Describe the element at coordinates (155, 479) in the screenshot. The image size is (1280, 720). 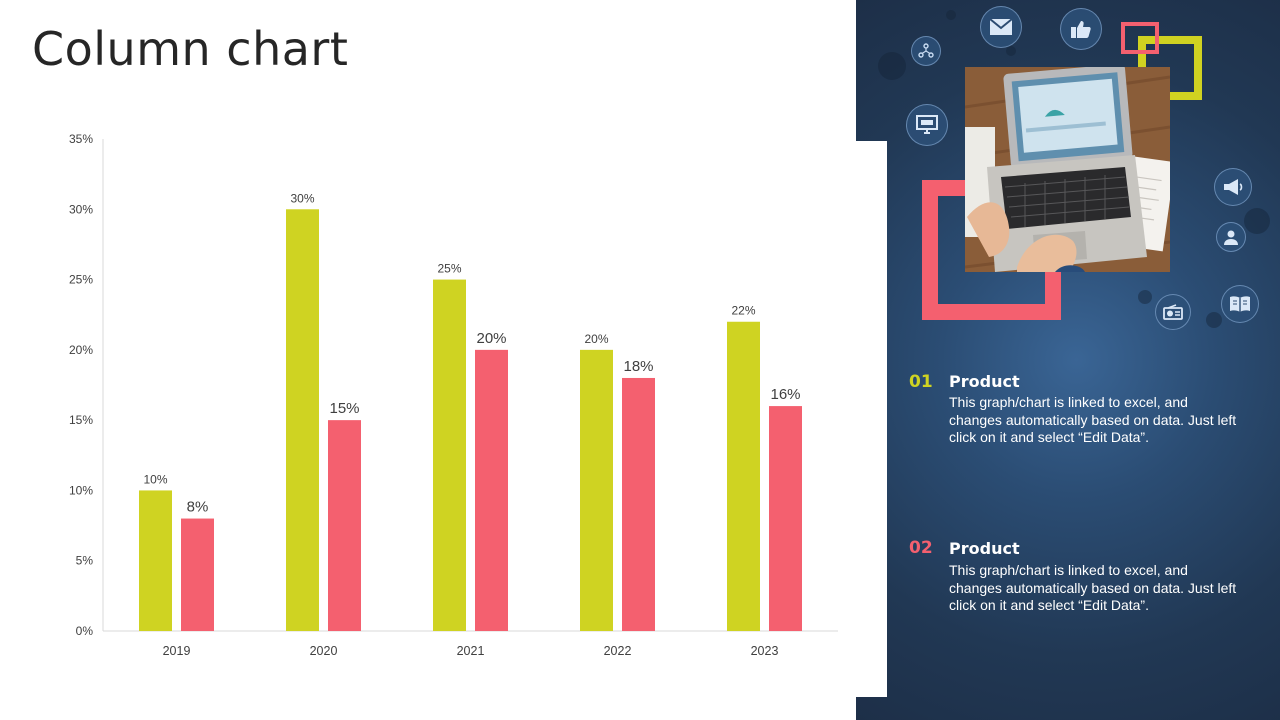
I see `data-label: 10%` at that location.